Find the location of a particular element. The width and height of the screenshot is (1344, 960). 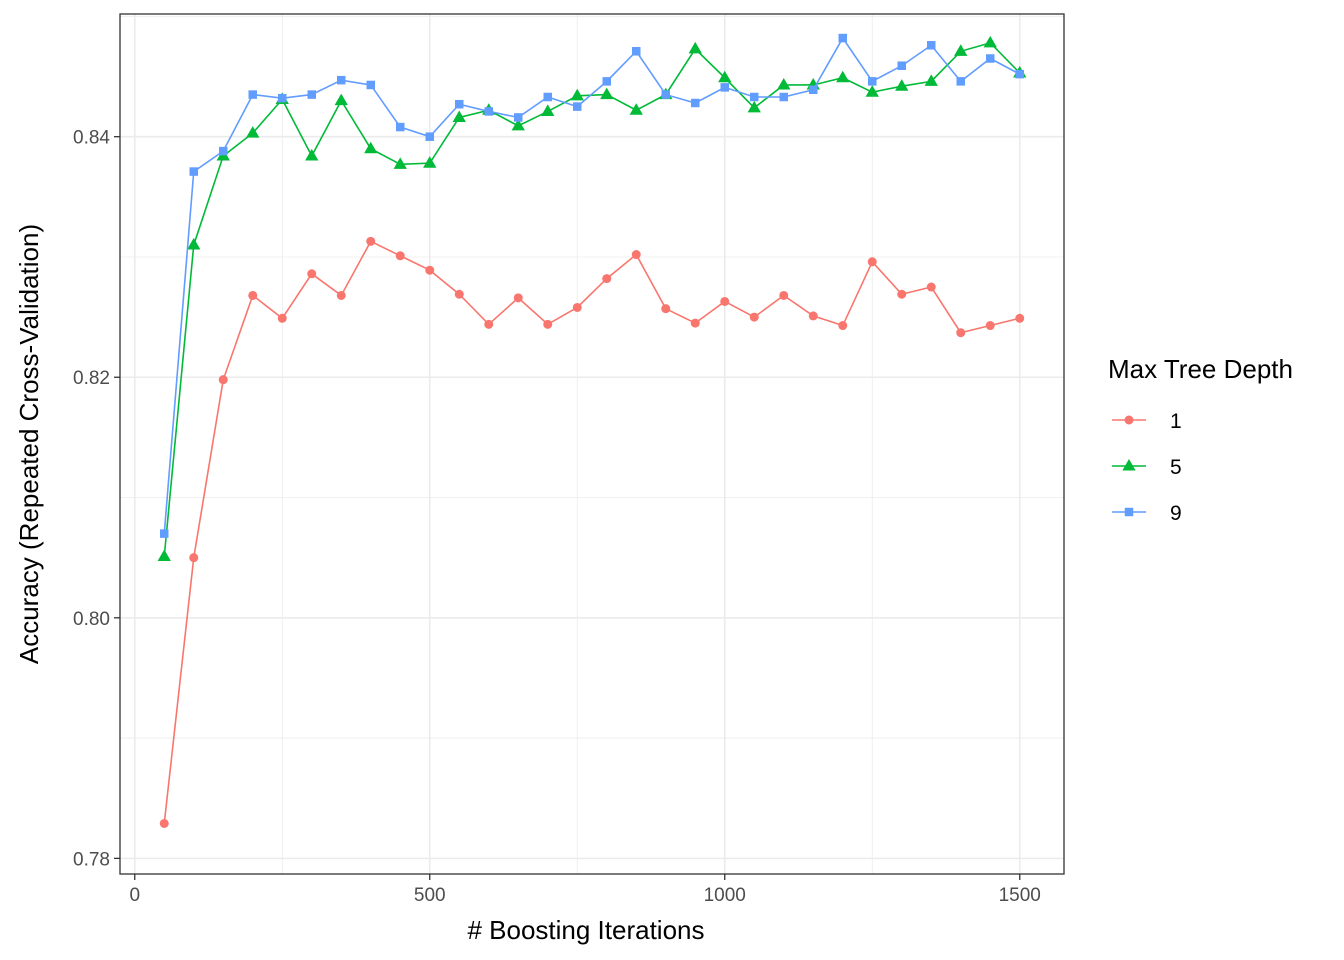

y-tick-label: 0.80 is located at coordinates (91, 619).